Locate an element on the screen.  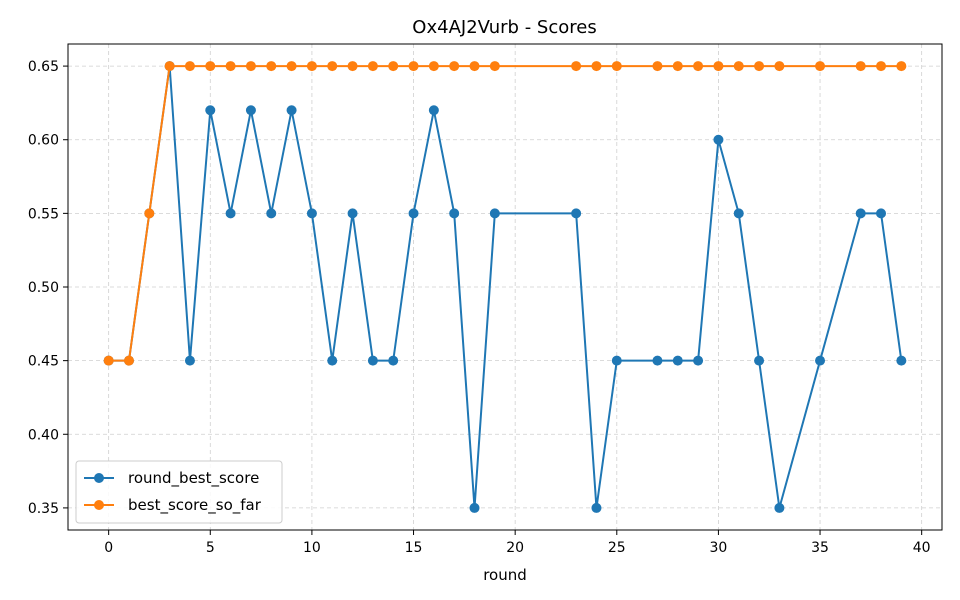
x-tick-label: 5 is located at coordinates (210, 548).